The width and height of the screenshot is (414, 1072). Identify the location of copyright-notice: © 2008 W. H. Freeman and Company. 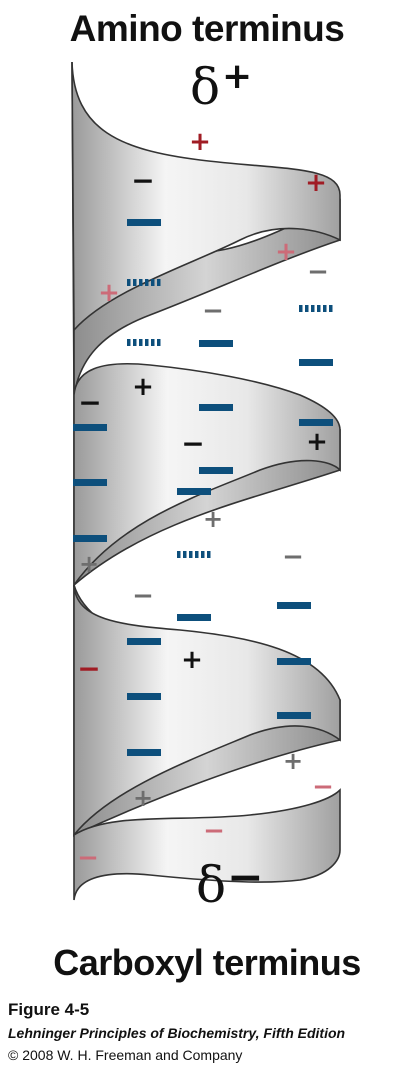
(125, 1055).